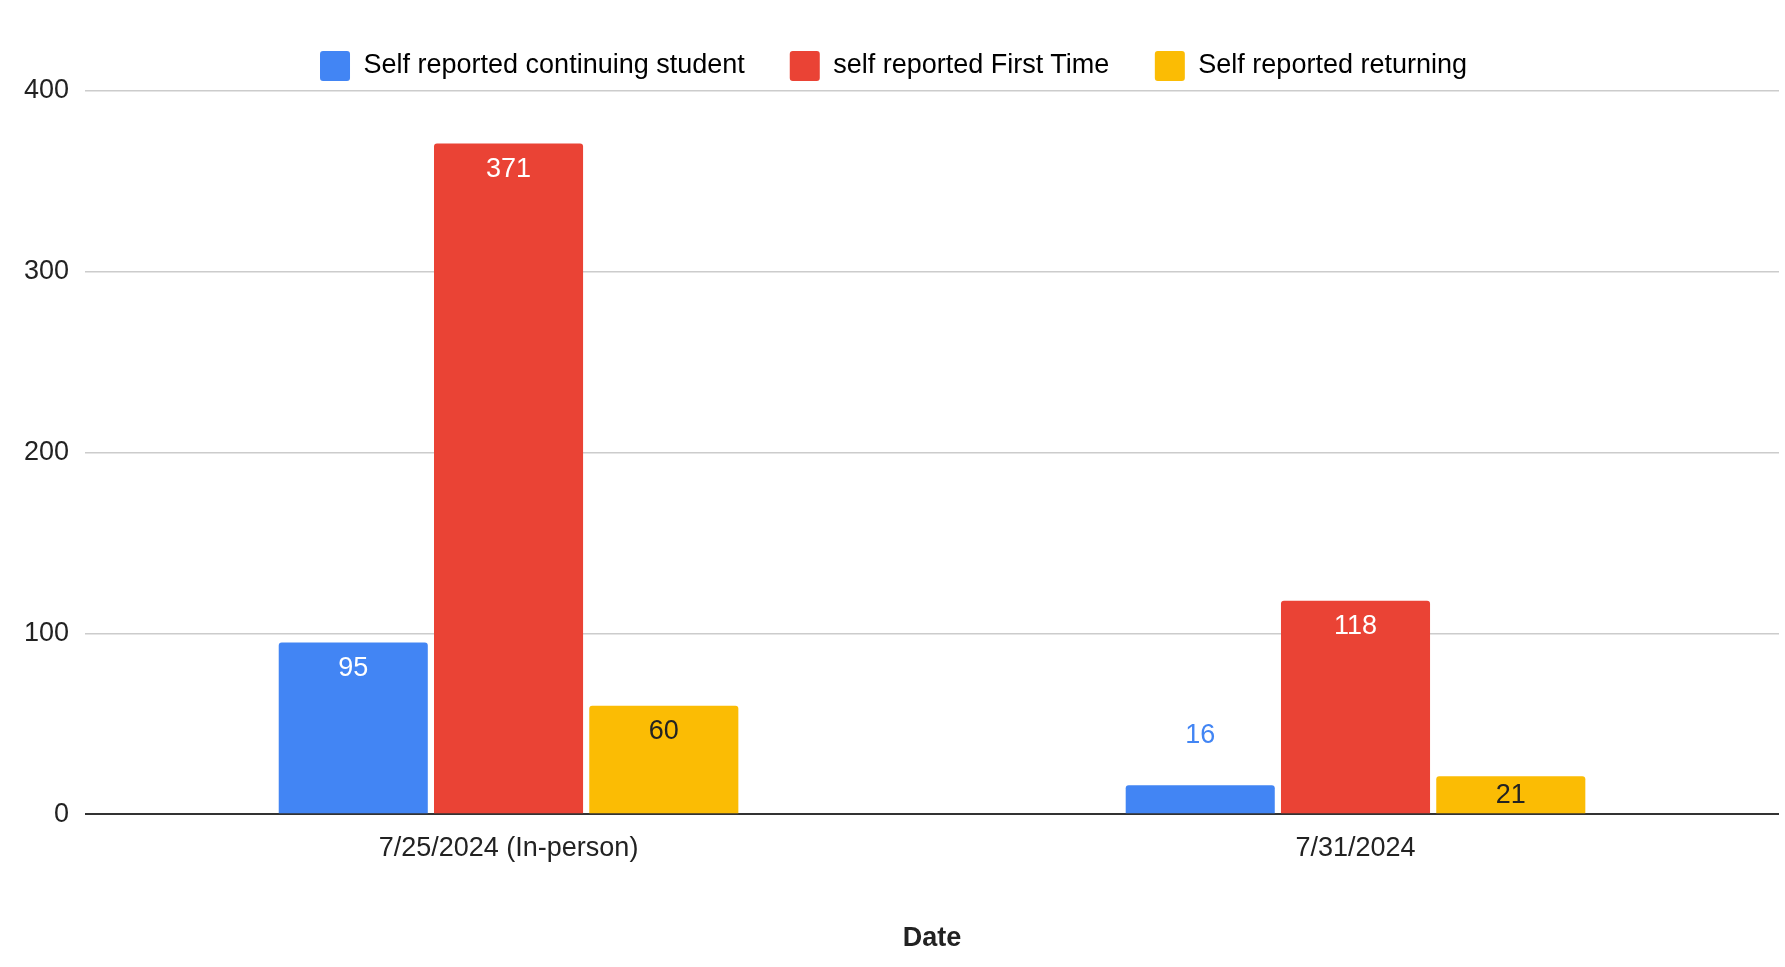 This screenshot has width=1785, height=967. I want to click on data-label: 21, so click(1510, 794).